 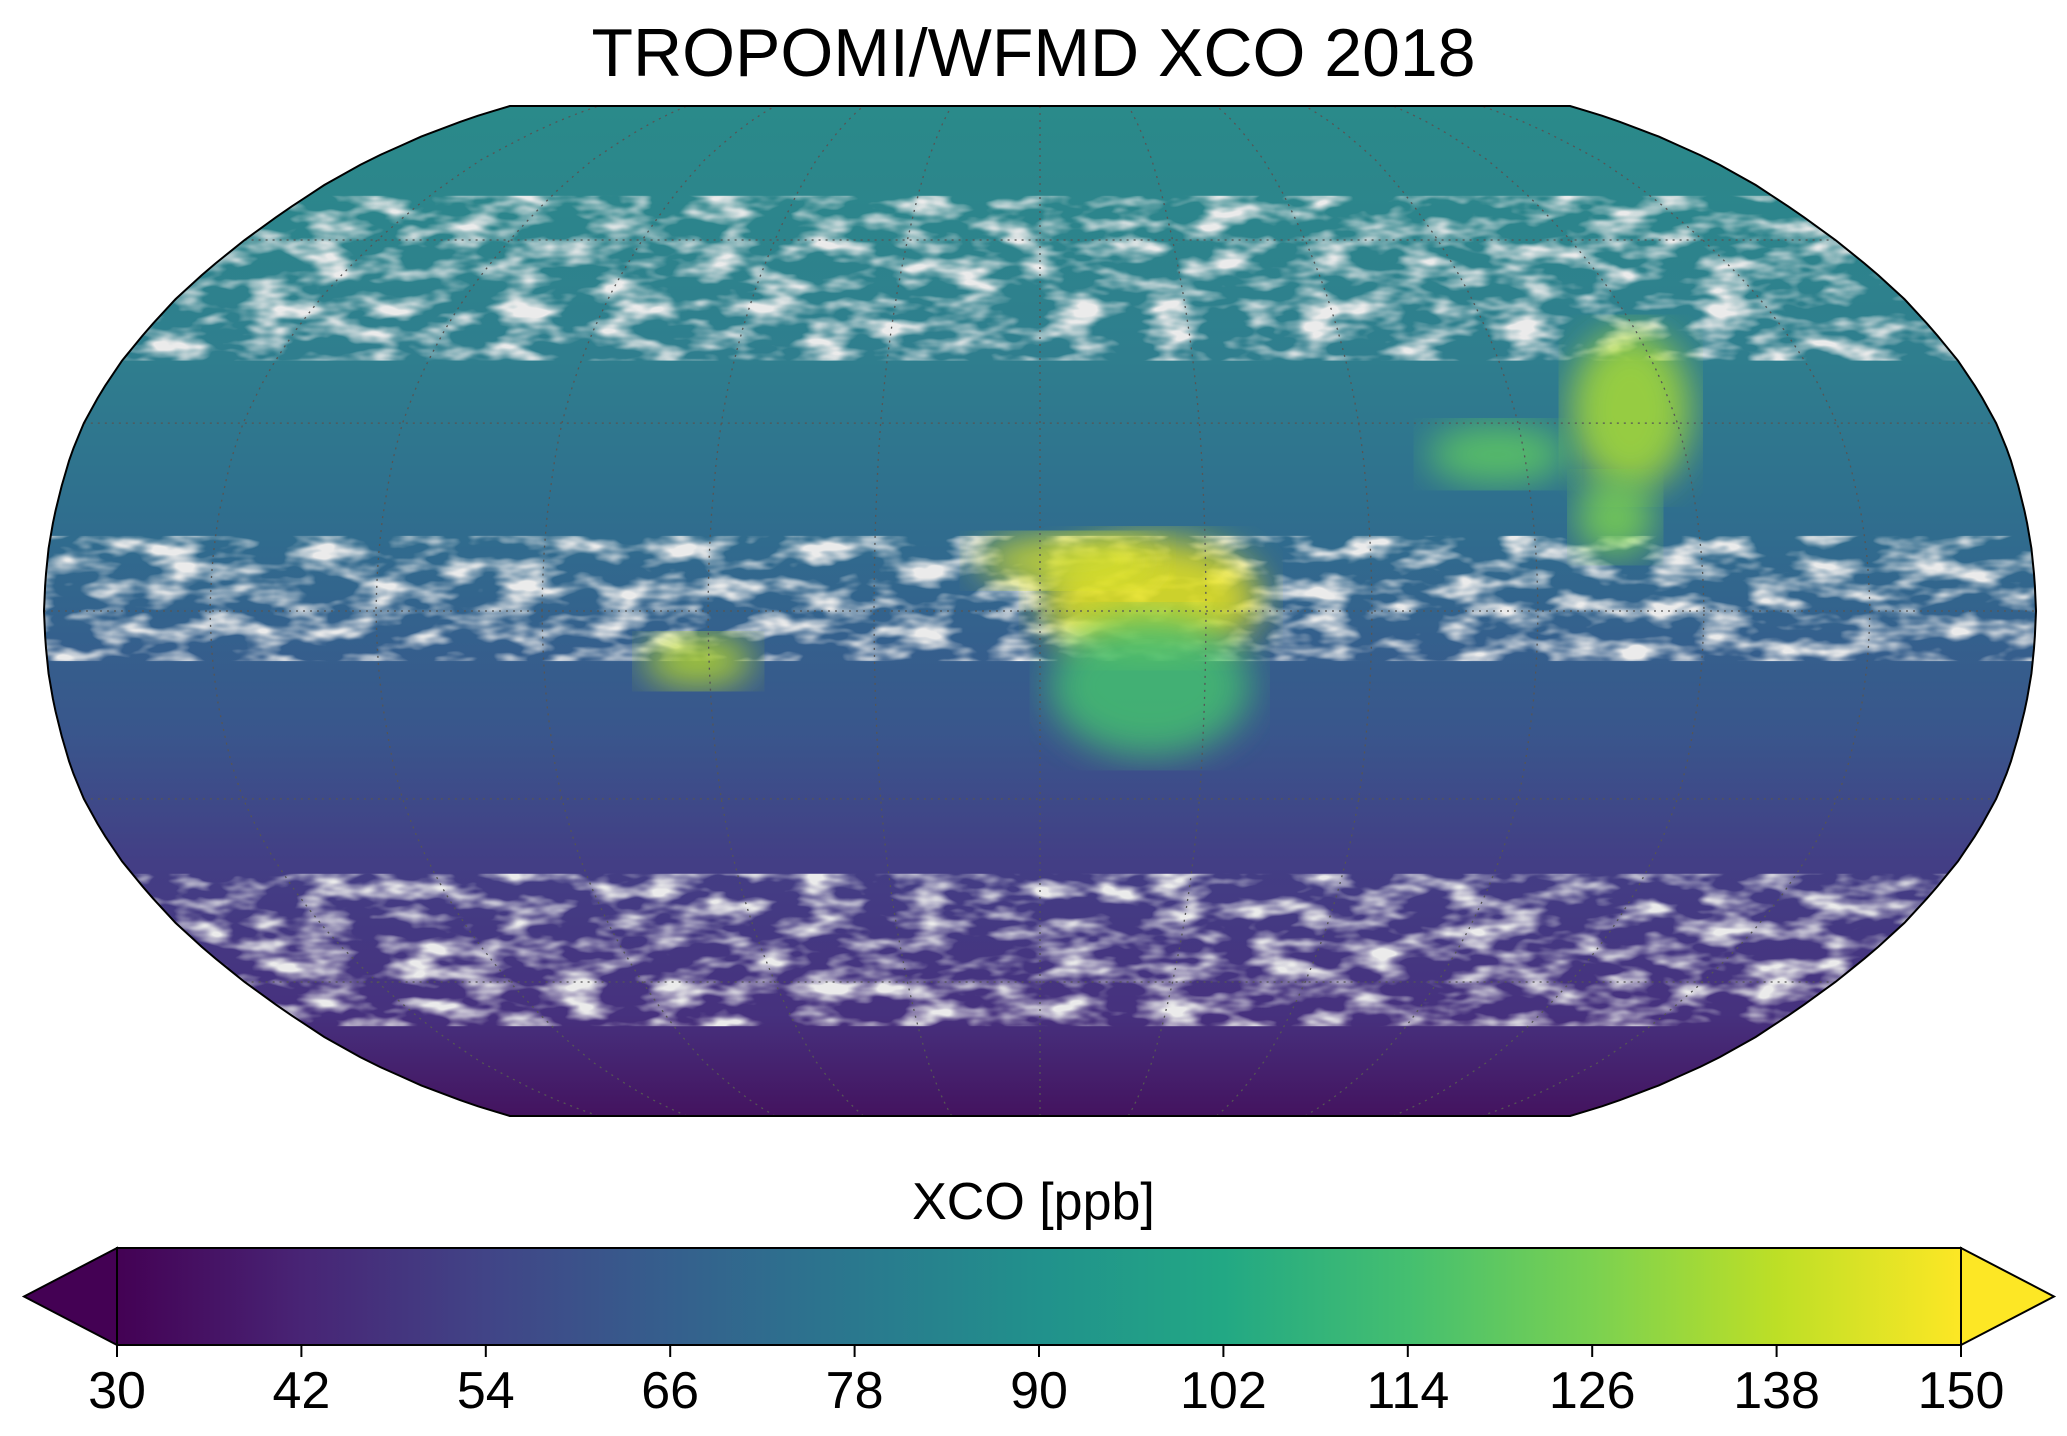 I want to click on colorbar-tick-label: 138, so click(x=1776, y=1391).